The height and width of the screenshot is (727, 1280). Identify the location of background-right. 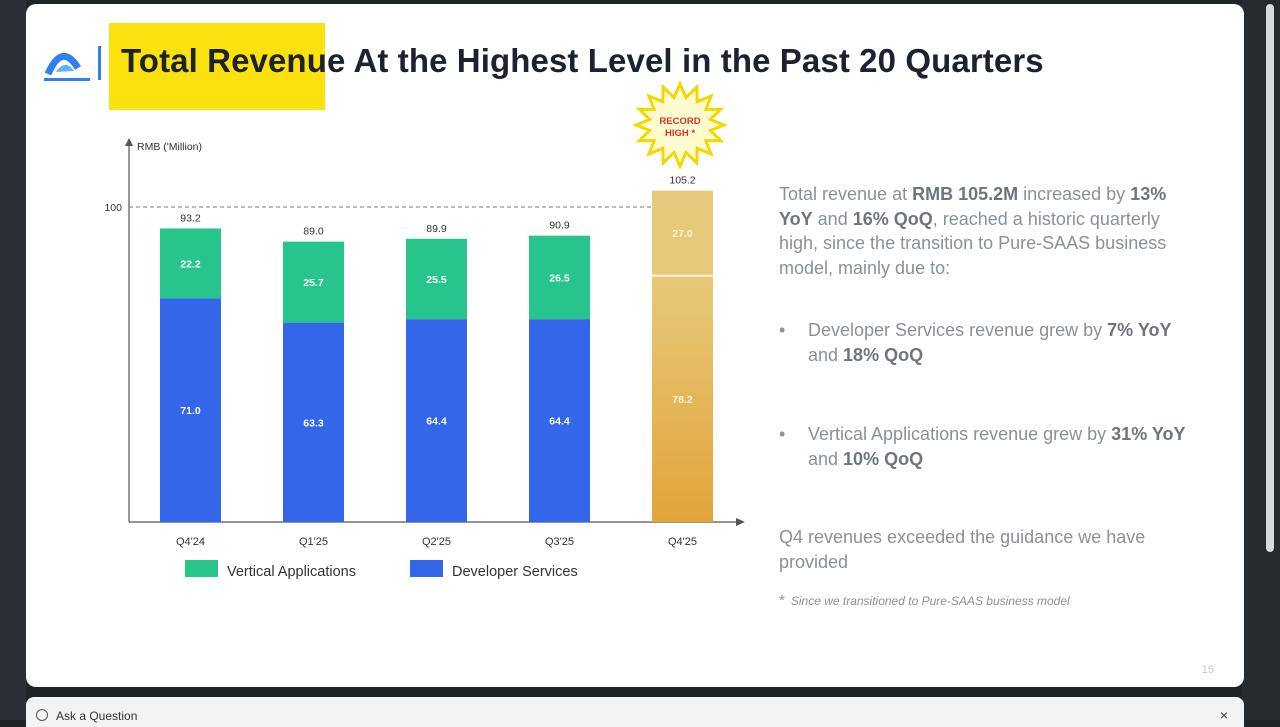
(1261, 360).